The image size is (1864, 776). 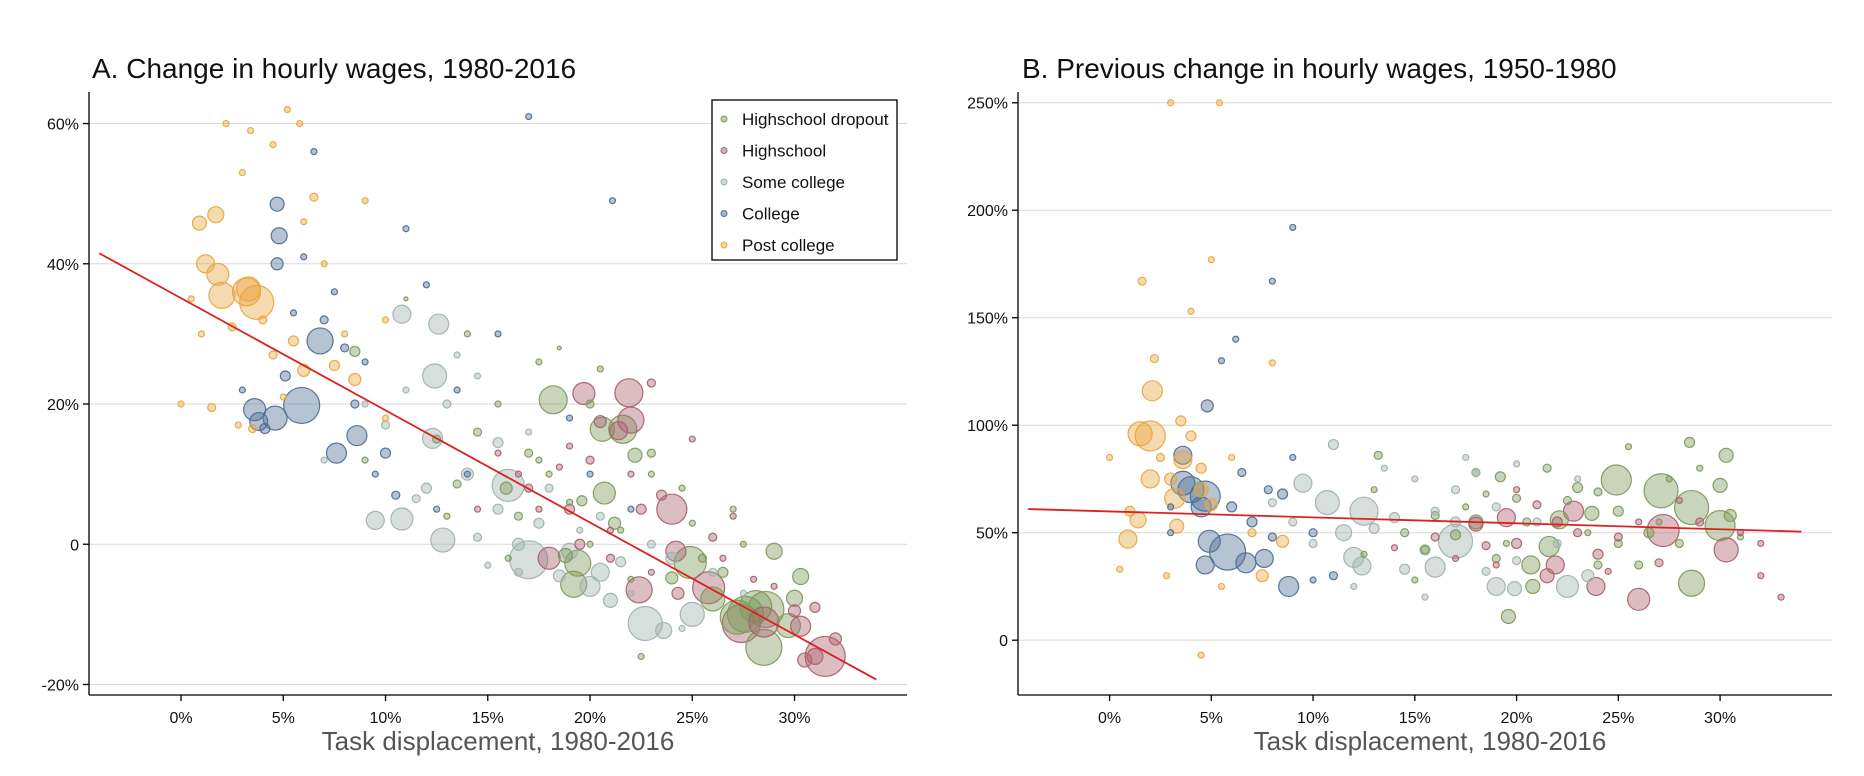 I want to click on x-tick-label: 20%, so click(x=590, y=718).